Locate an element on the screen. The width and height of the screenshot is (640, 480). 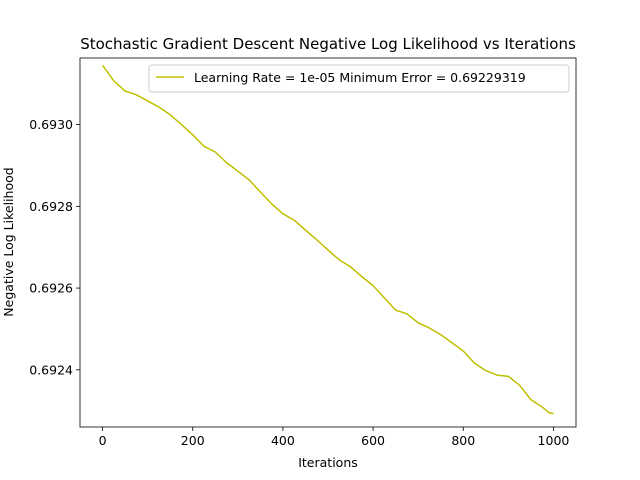
x-tick-label: 200 is located at coordinates (193, 440).